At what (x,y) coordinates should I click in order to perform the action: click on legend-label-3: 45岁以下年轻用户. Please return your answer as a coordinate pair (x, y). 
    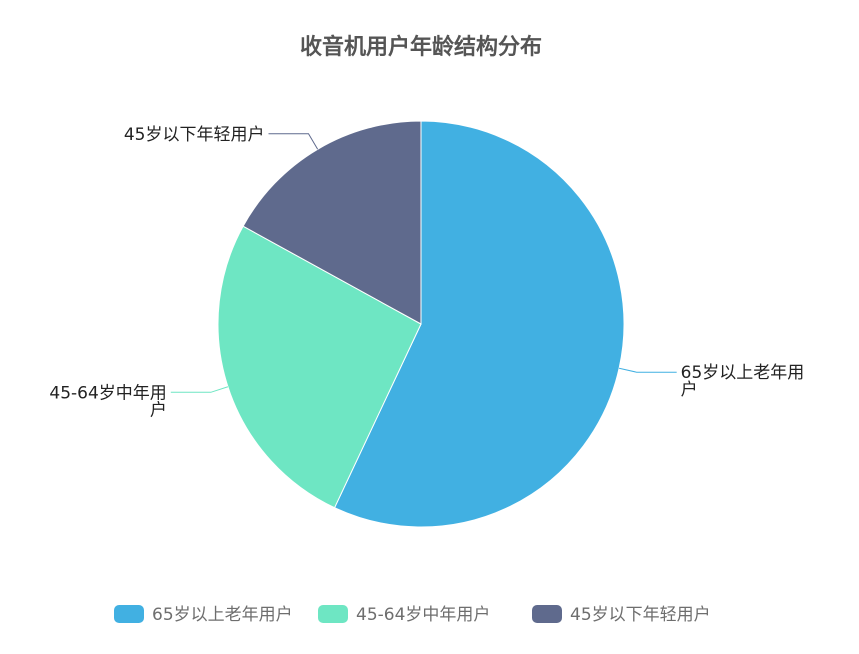
    Looking at the image, I should click on (640, 615).